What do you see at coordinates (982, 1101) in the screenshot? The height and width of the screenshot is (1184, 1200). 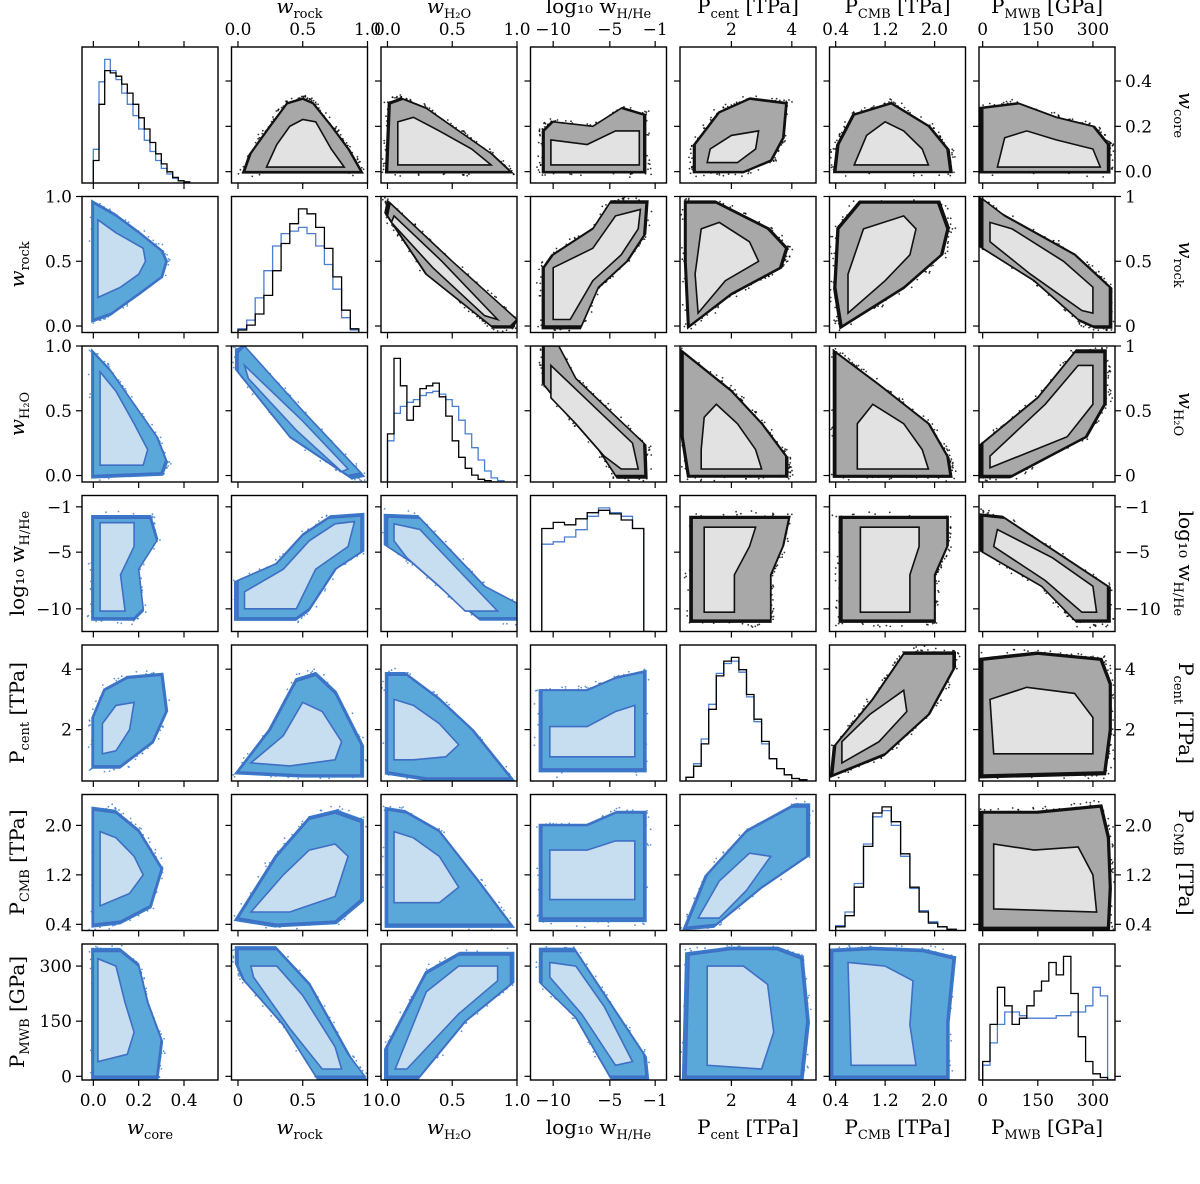 I see `x-tick-label: 0` at bounding box center [982, 1101].